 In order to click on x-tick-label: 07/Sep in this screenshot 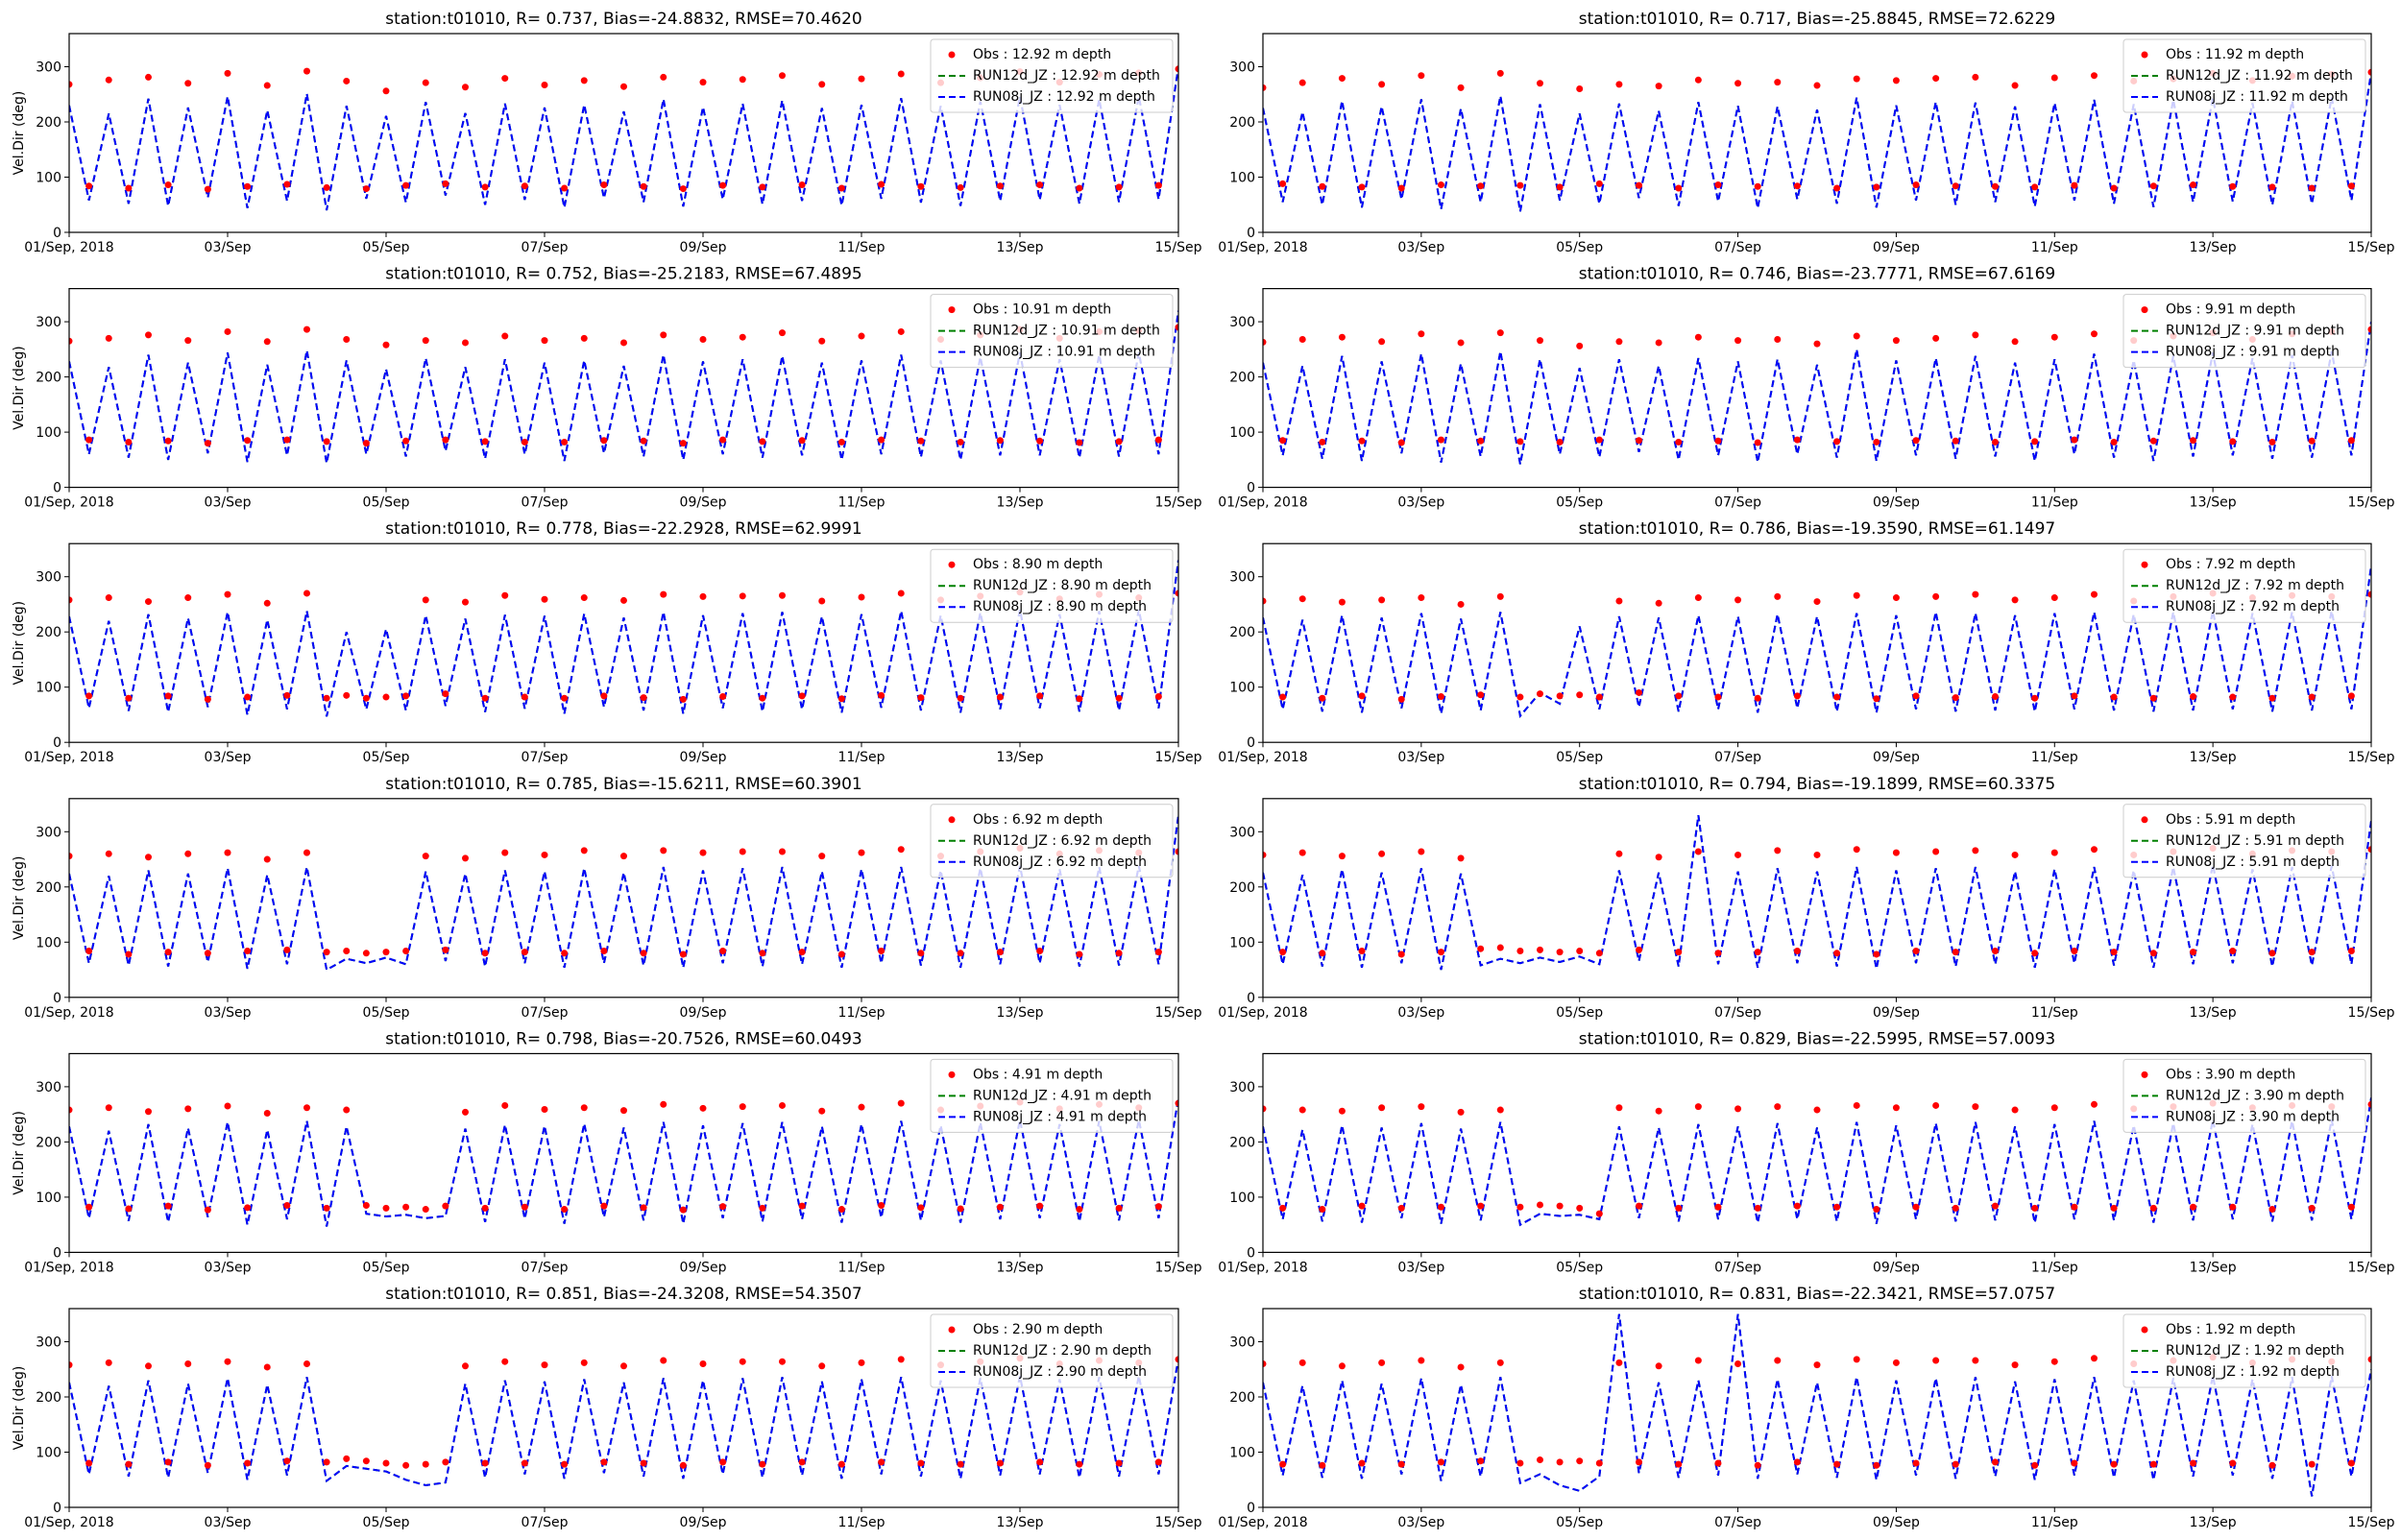, I will do `click(545, 1013)`.